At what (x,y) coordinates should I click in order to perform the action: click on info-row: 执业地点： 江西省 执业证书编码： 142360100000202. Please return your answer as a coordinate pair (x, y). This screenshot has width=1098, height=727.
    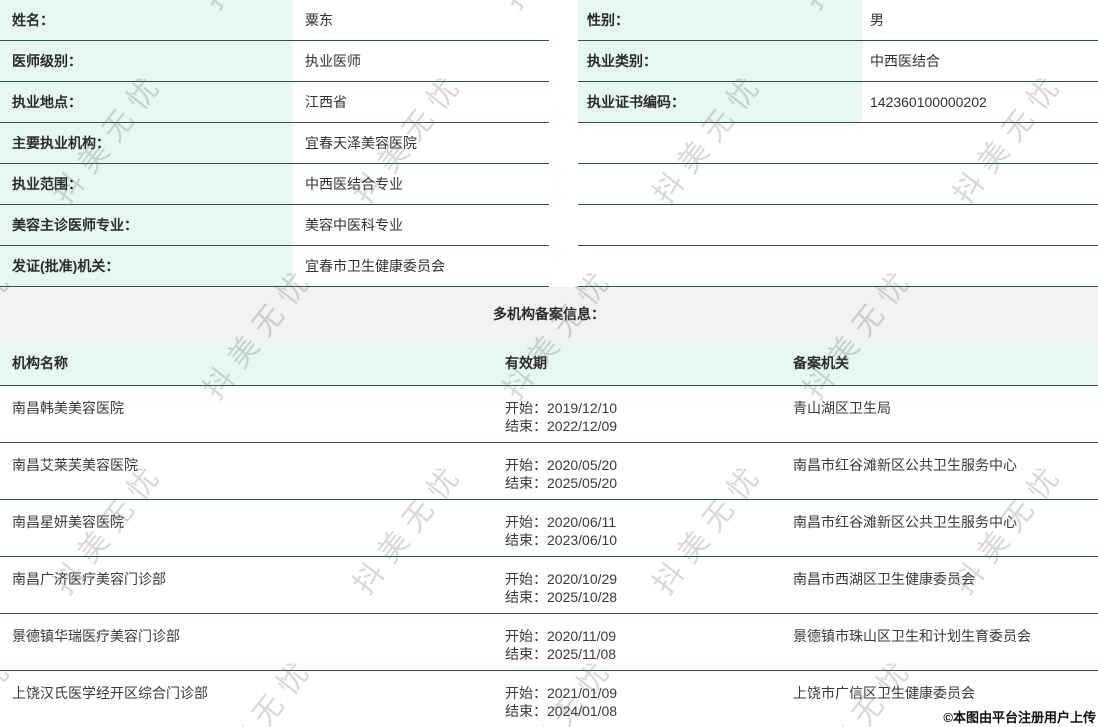
    Looking at the image, I should click on (549, 102).